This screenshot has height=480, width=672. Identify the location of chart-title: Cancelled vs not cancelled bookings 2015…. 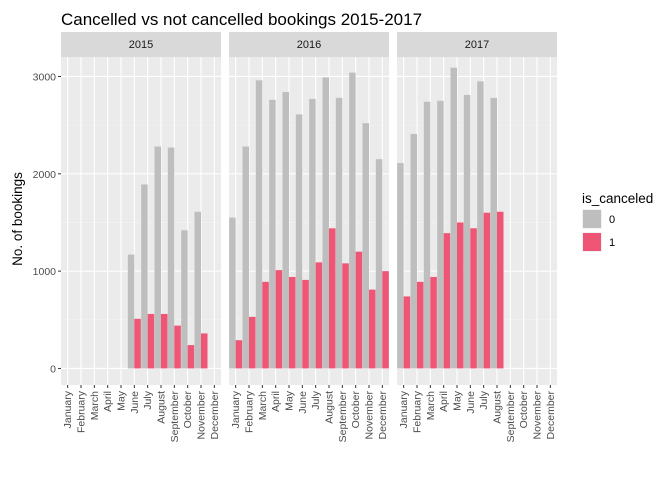
(241, 19).